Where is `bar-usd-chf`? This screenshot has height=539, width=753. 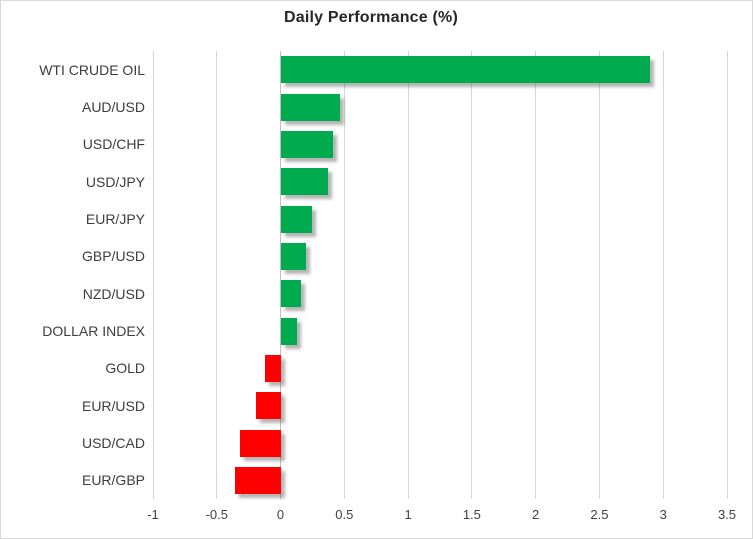 bar-usd-chf is located at coordinates (306, 144).